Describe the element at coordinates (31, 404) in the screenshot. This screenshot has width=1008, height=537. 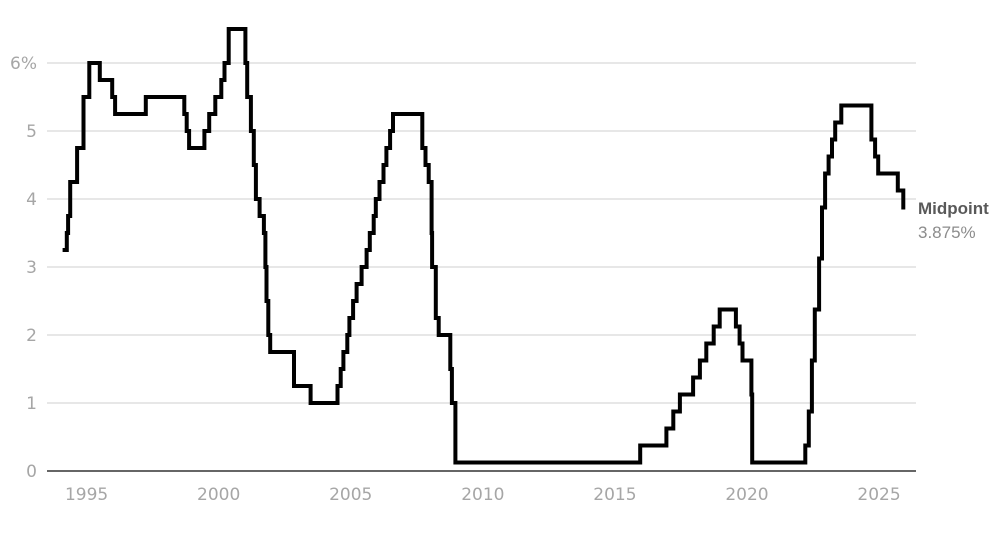
I see `y-tick-label: 1` at that location.